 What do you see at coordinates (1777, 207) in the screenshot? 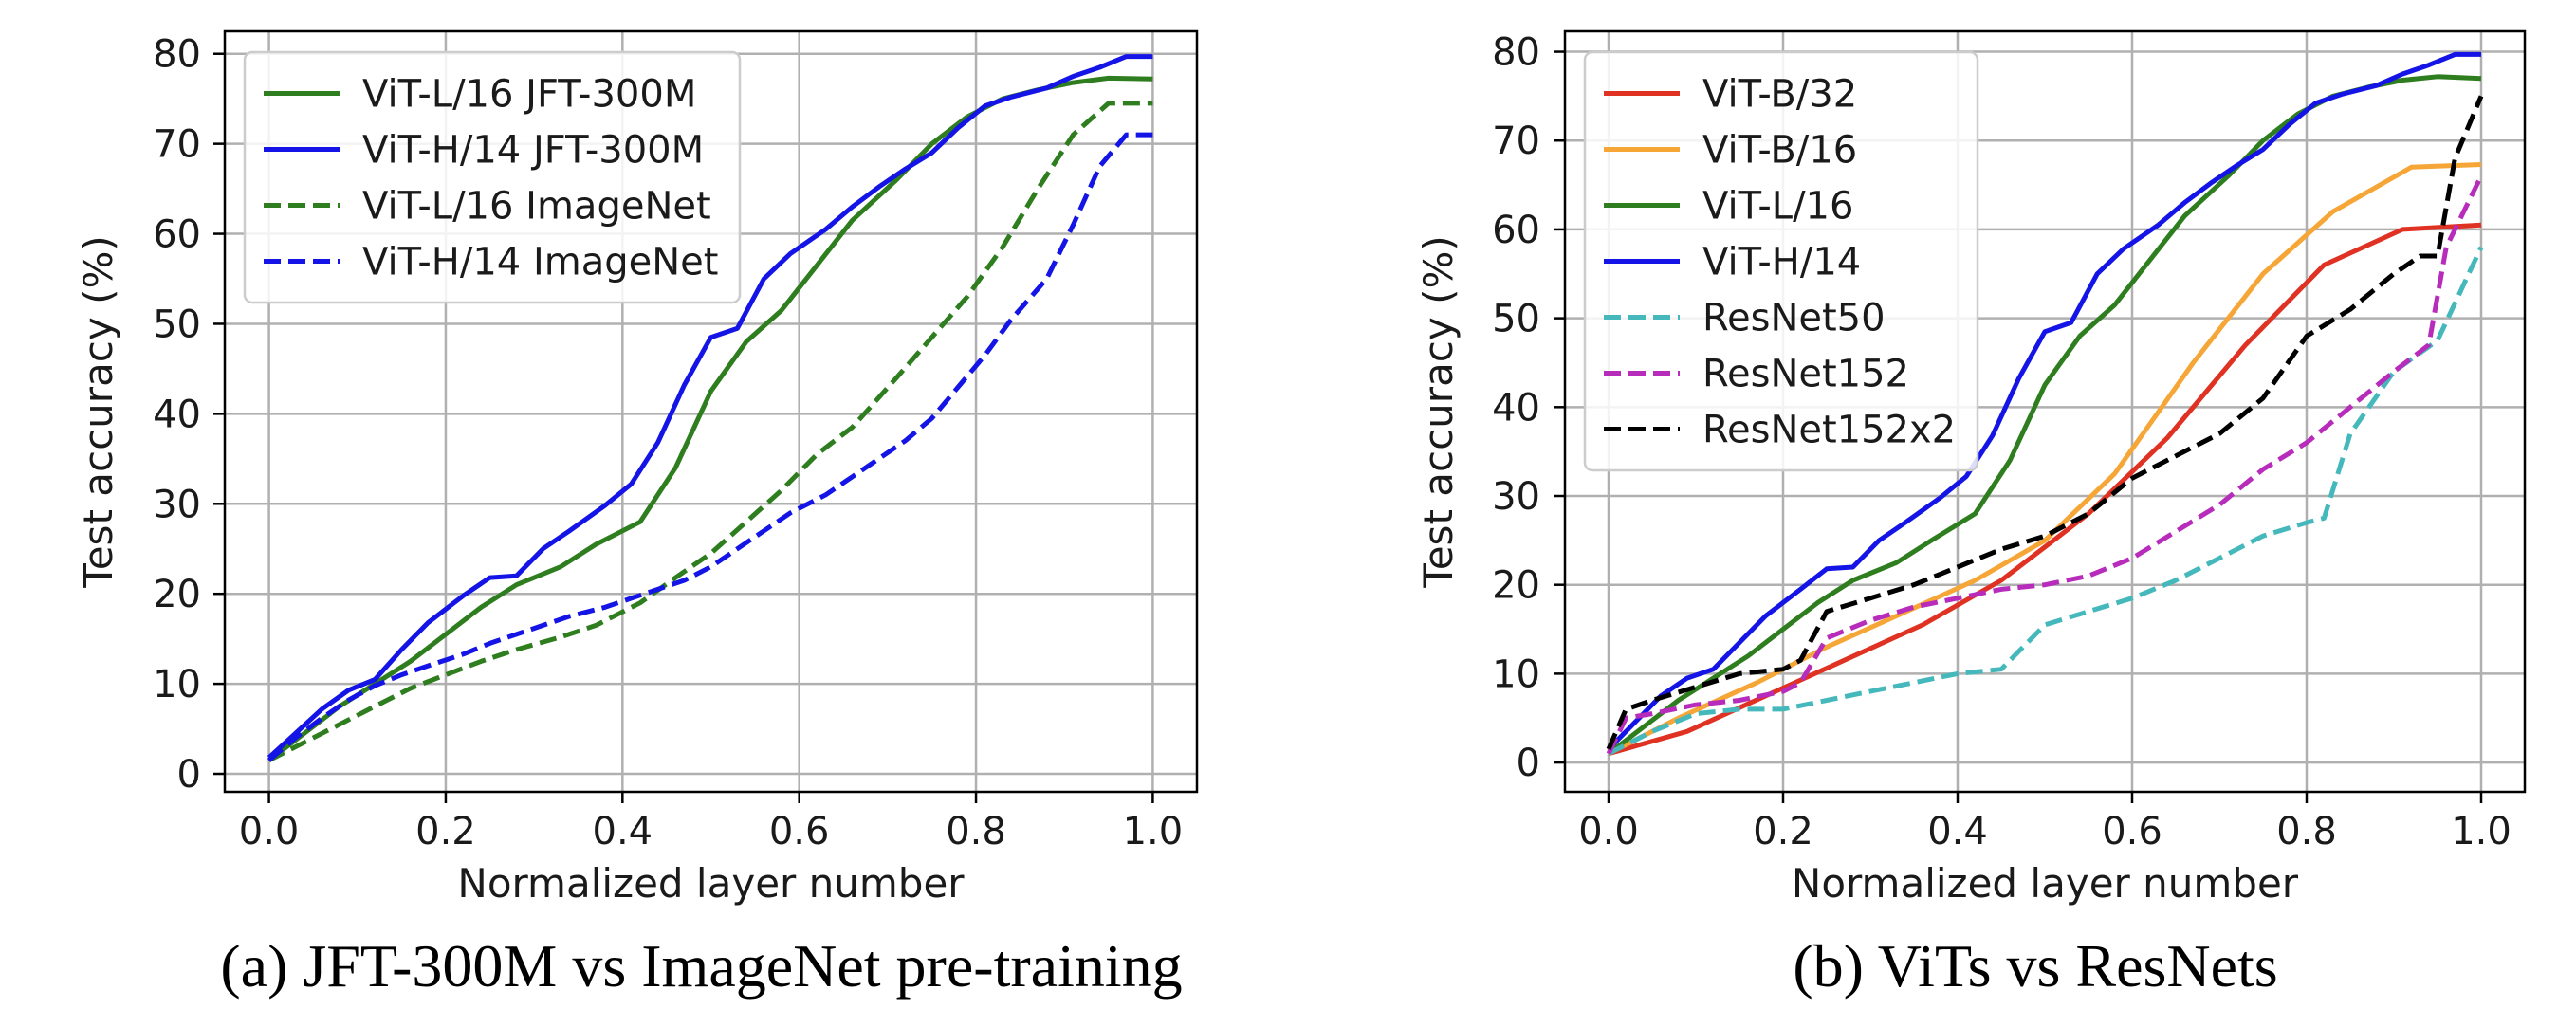
I see `legend-label: ViT-L/16` at bounding box center [1777, 207].